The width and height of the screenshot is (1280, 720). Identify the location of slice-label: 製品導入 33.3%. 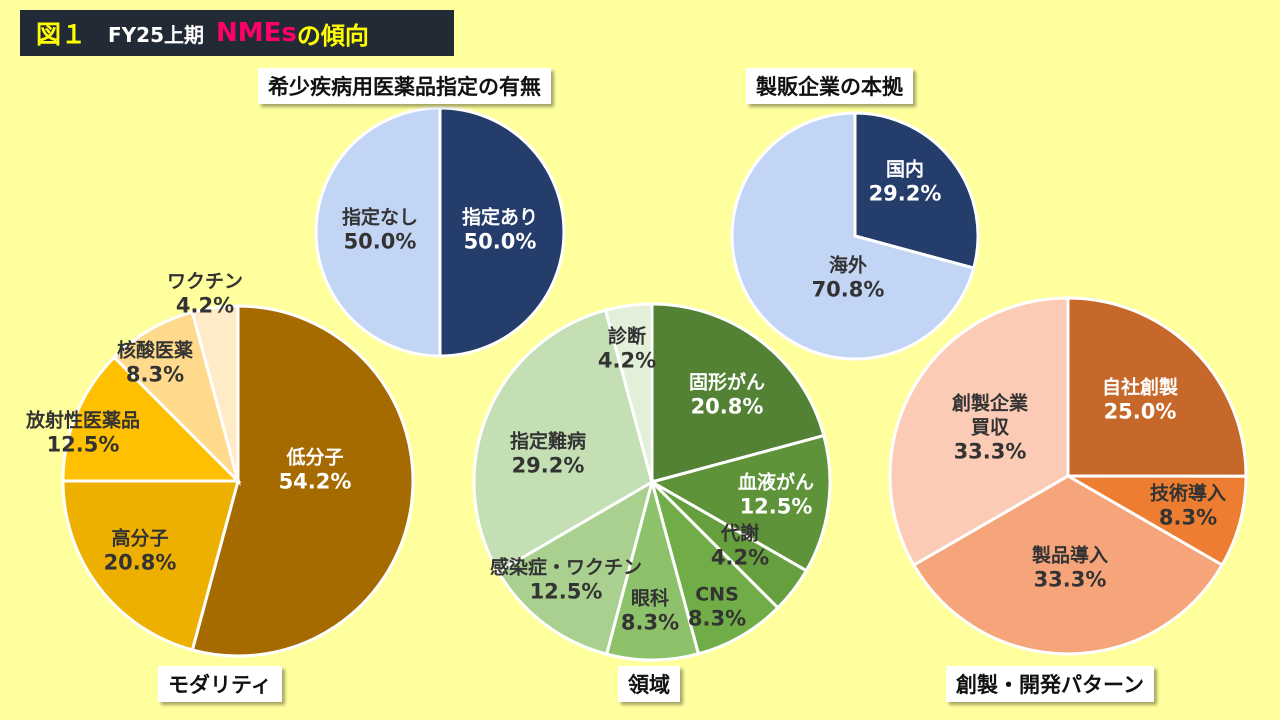
(1070, 568).